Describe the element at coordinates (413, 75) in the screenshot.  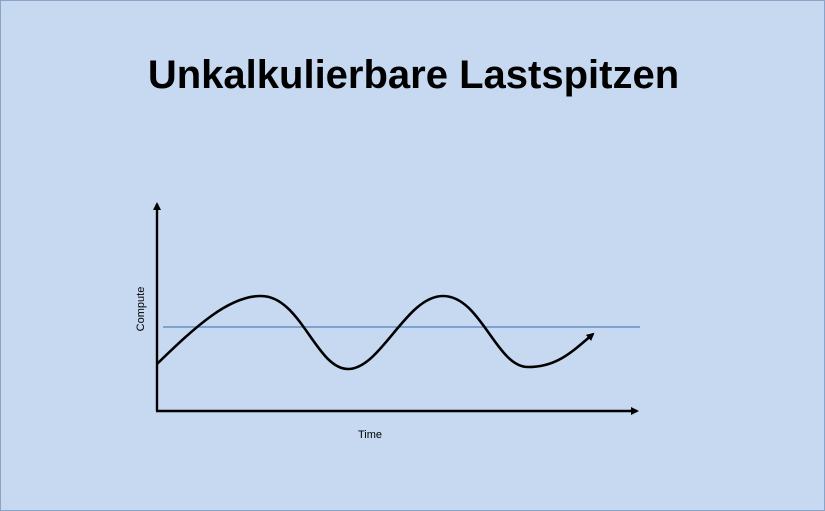
I see `slide-title: Unkalkulierbare Lastspitzen` at that location.